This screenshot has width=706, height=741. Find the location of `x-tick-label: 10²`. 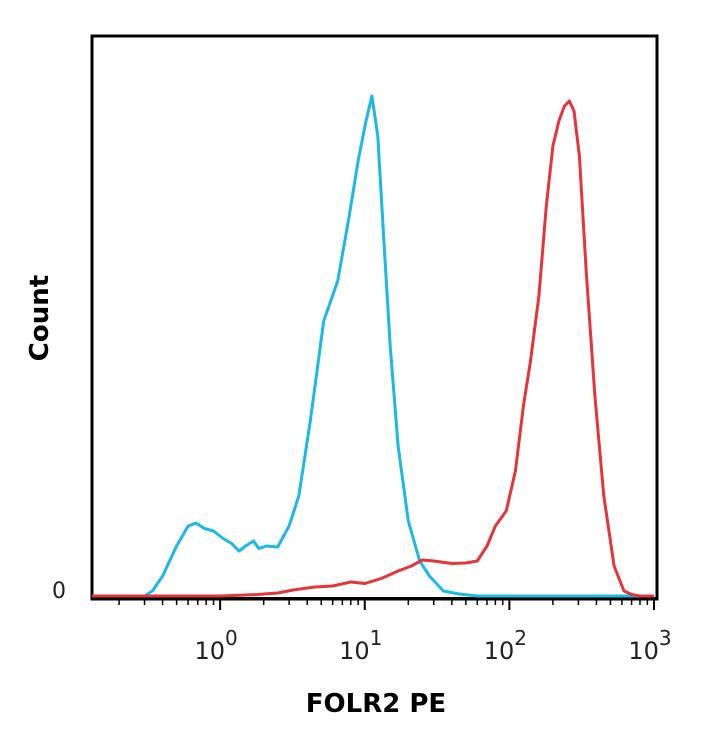

x-tick-label: 10² is located at coordinates (505, 645).